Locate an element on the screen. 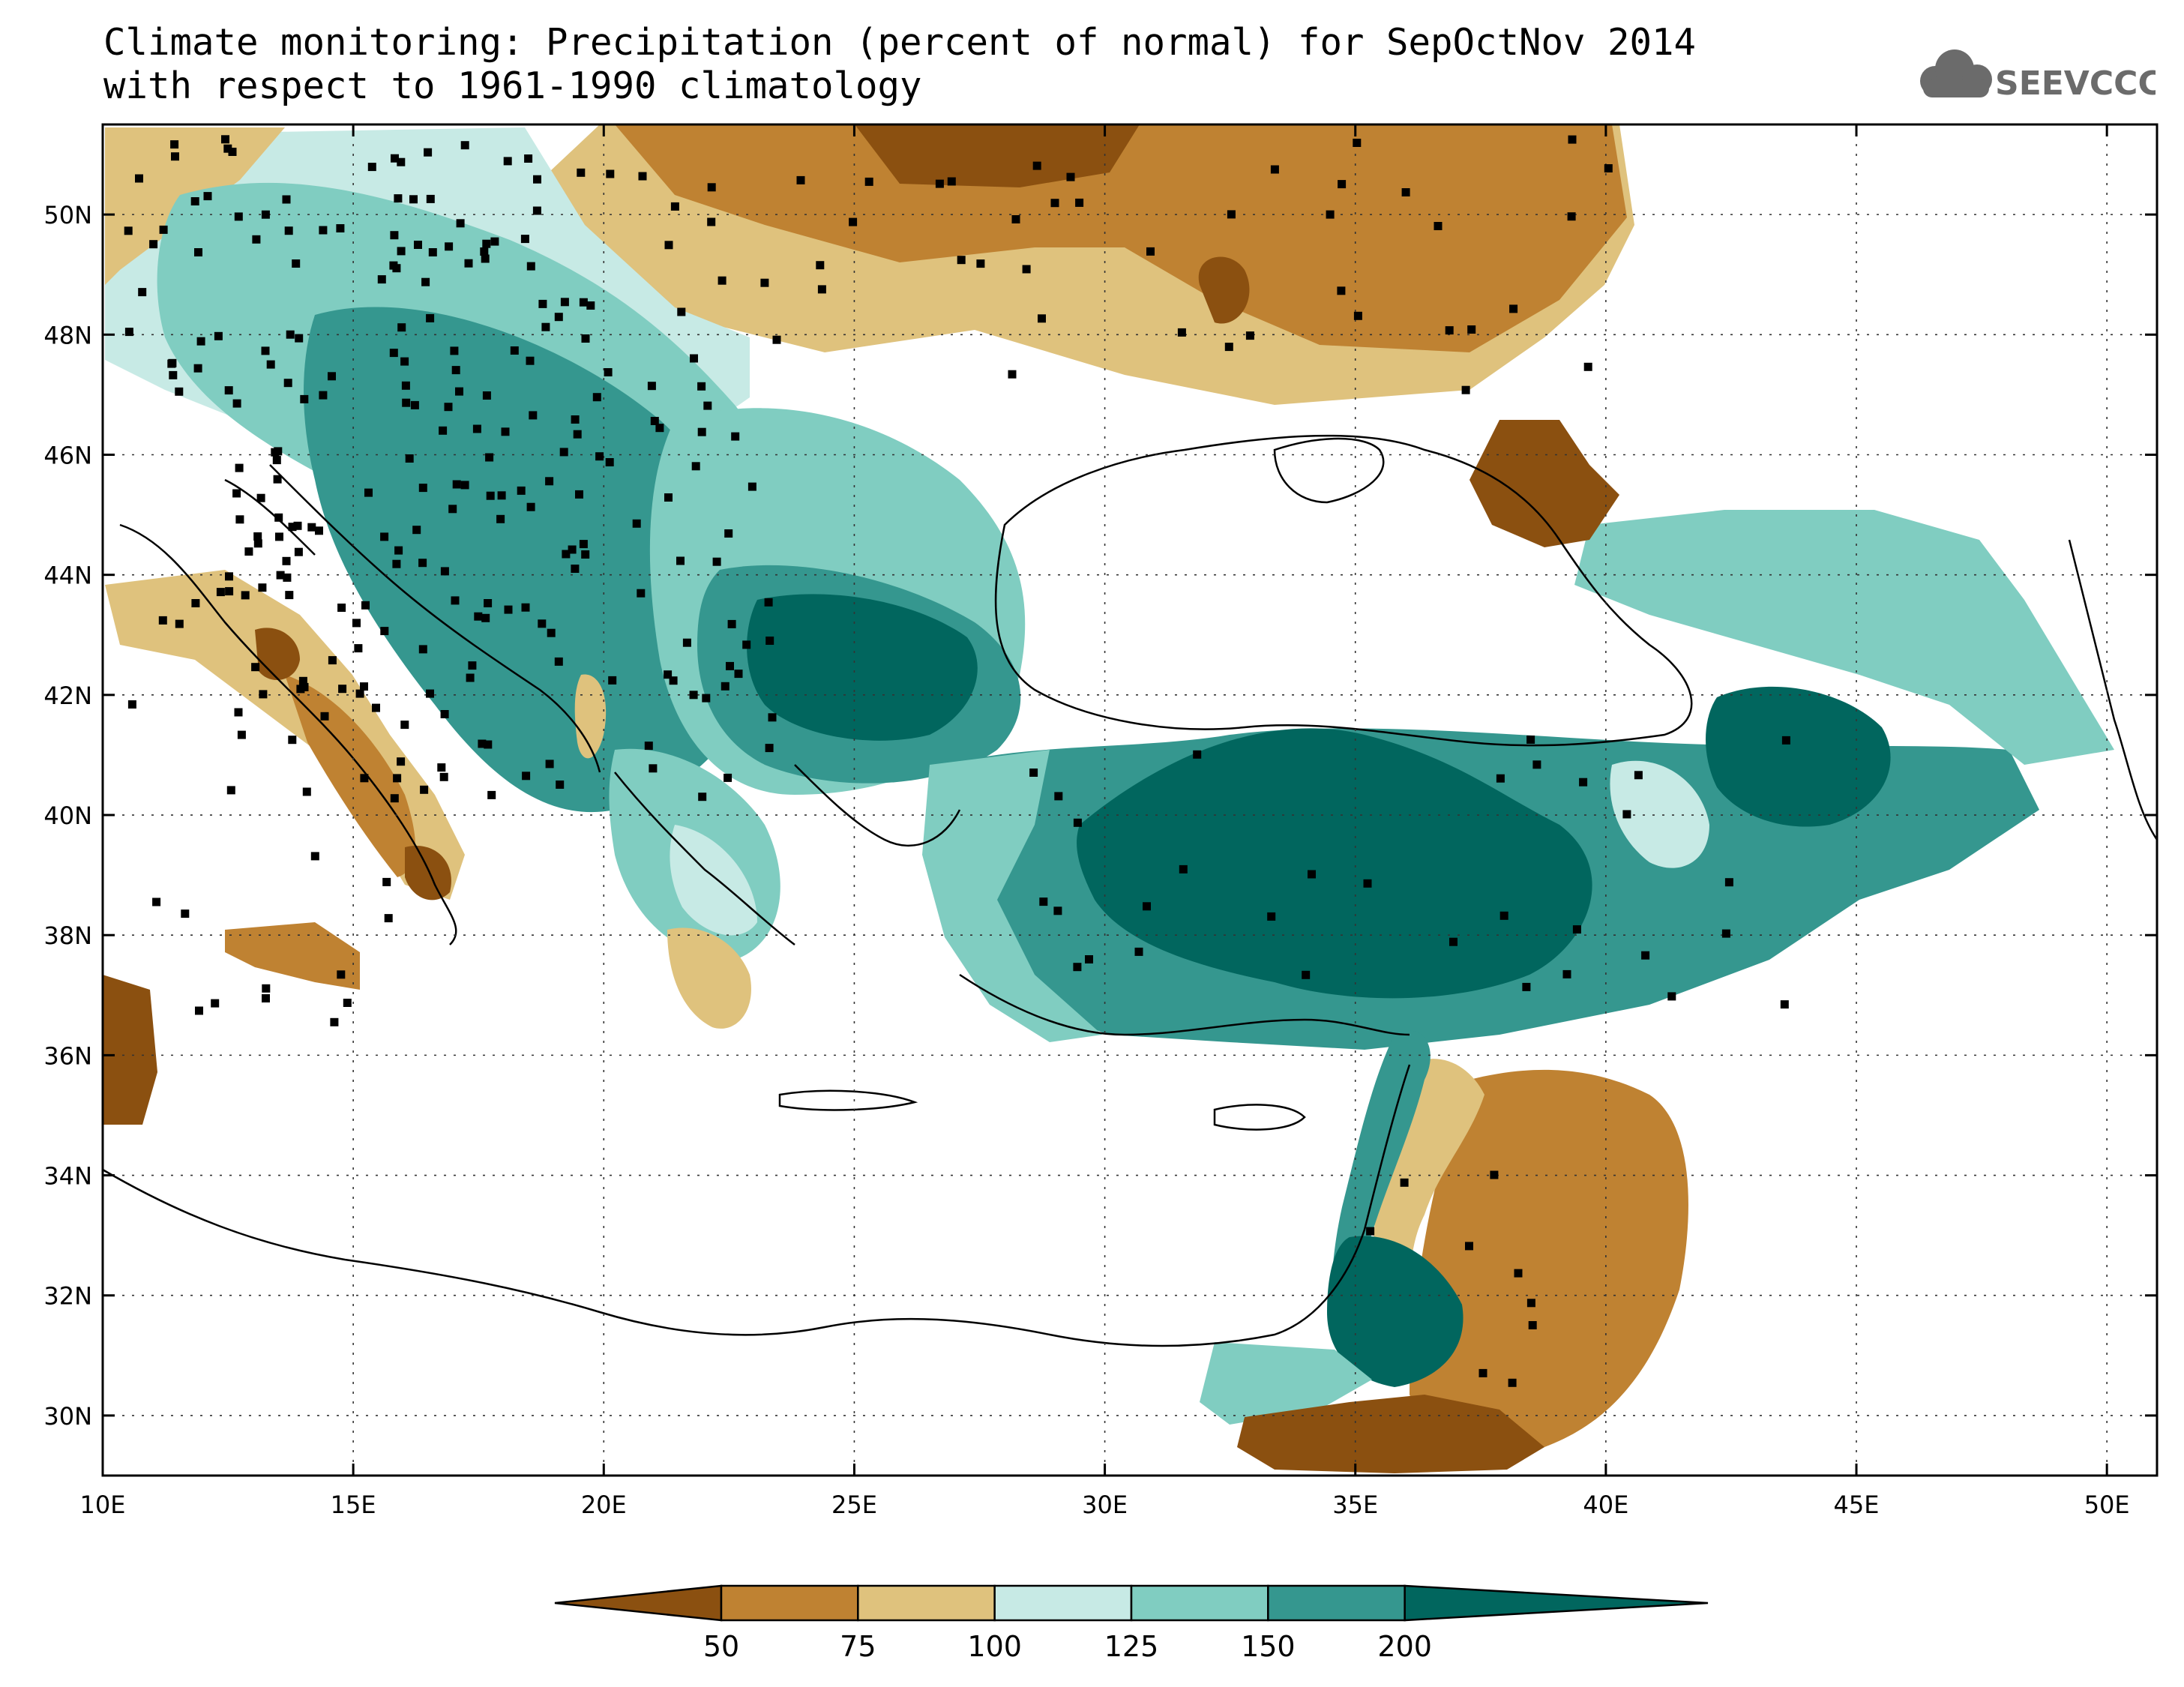 Image resolution: width=2184 pixels, height=1687 pixels. colorbar-label: 125 is located at coordinates (1131, 1646).